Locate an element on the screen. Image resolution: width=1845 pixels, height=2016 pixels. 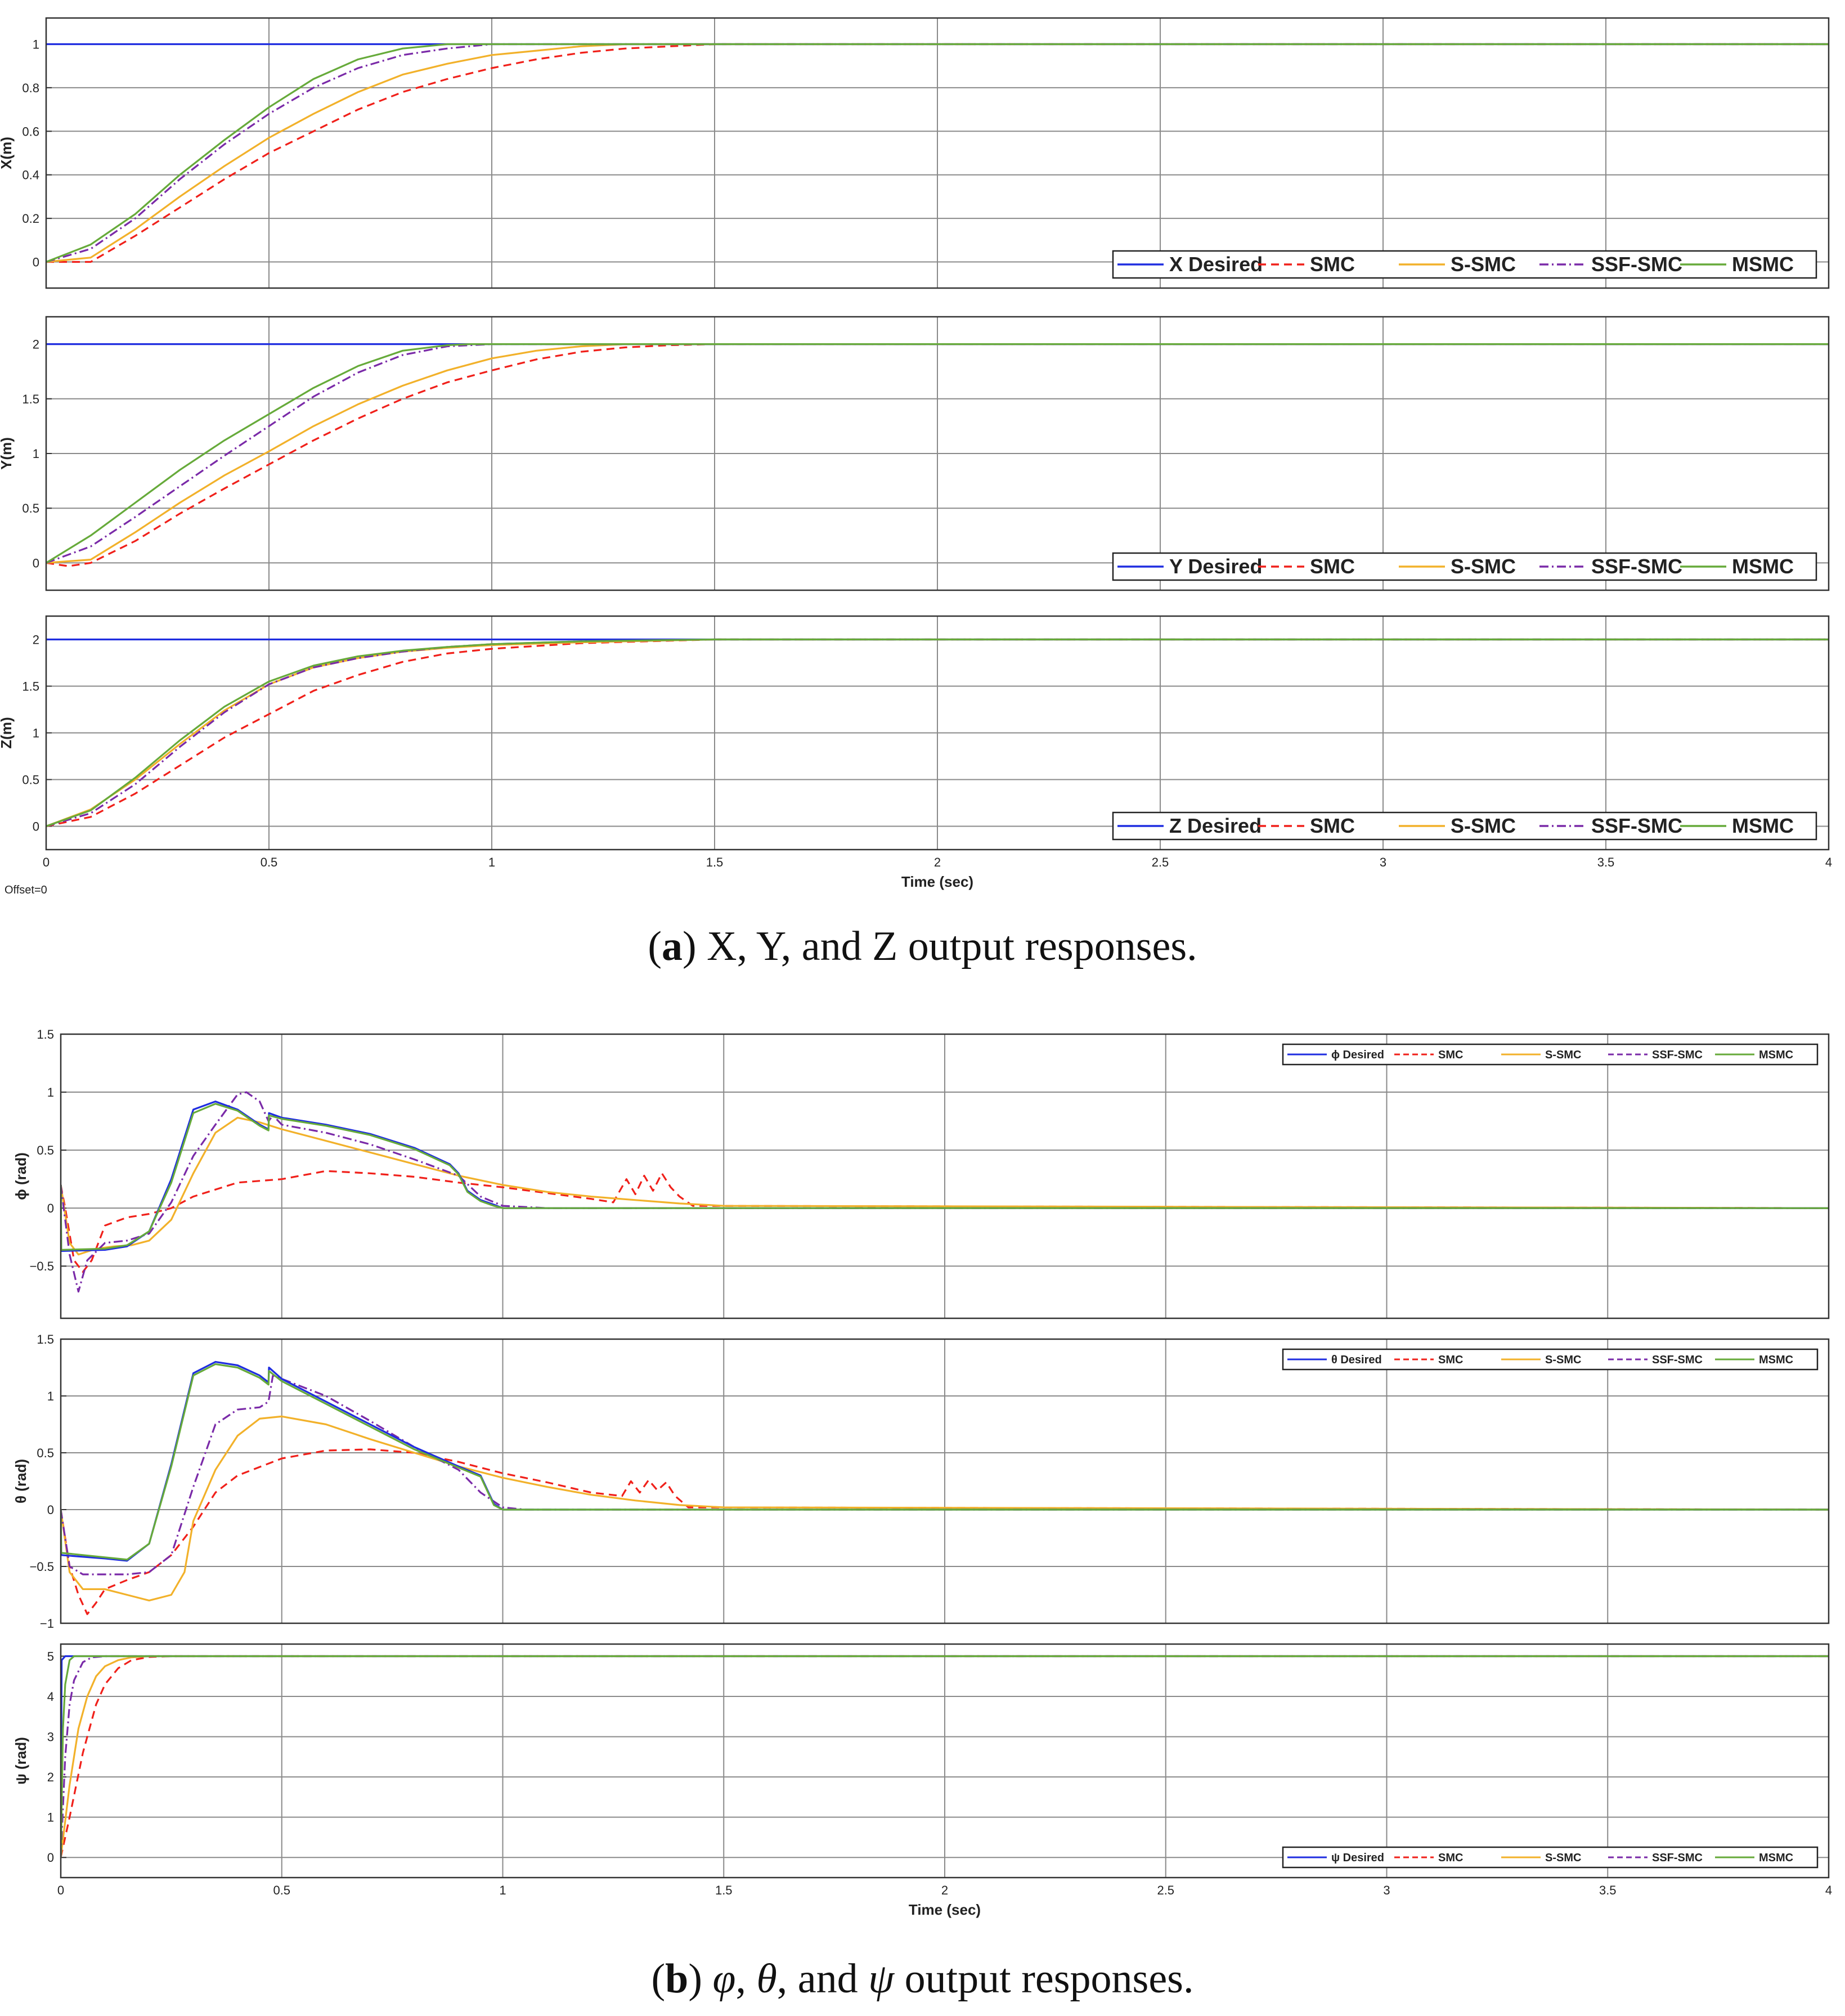
legend: ϕ Desired SMC S-SMC SSF-SMC MSMC is located at coordinates (1550, 1054).